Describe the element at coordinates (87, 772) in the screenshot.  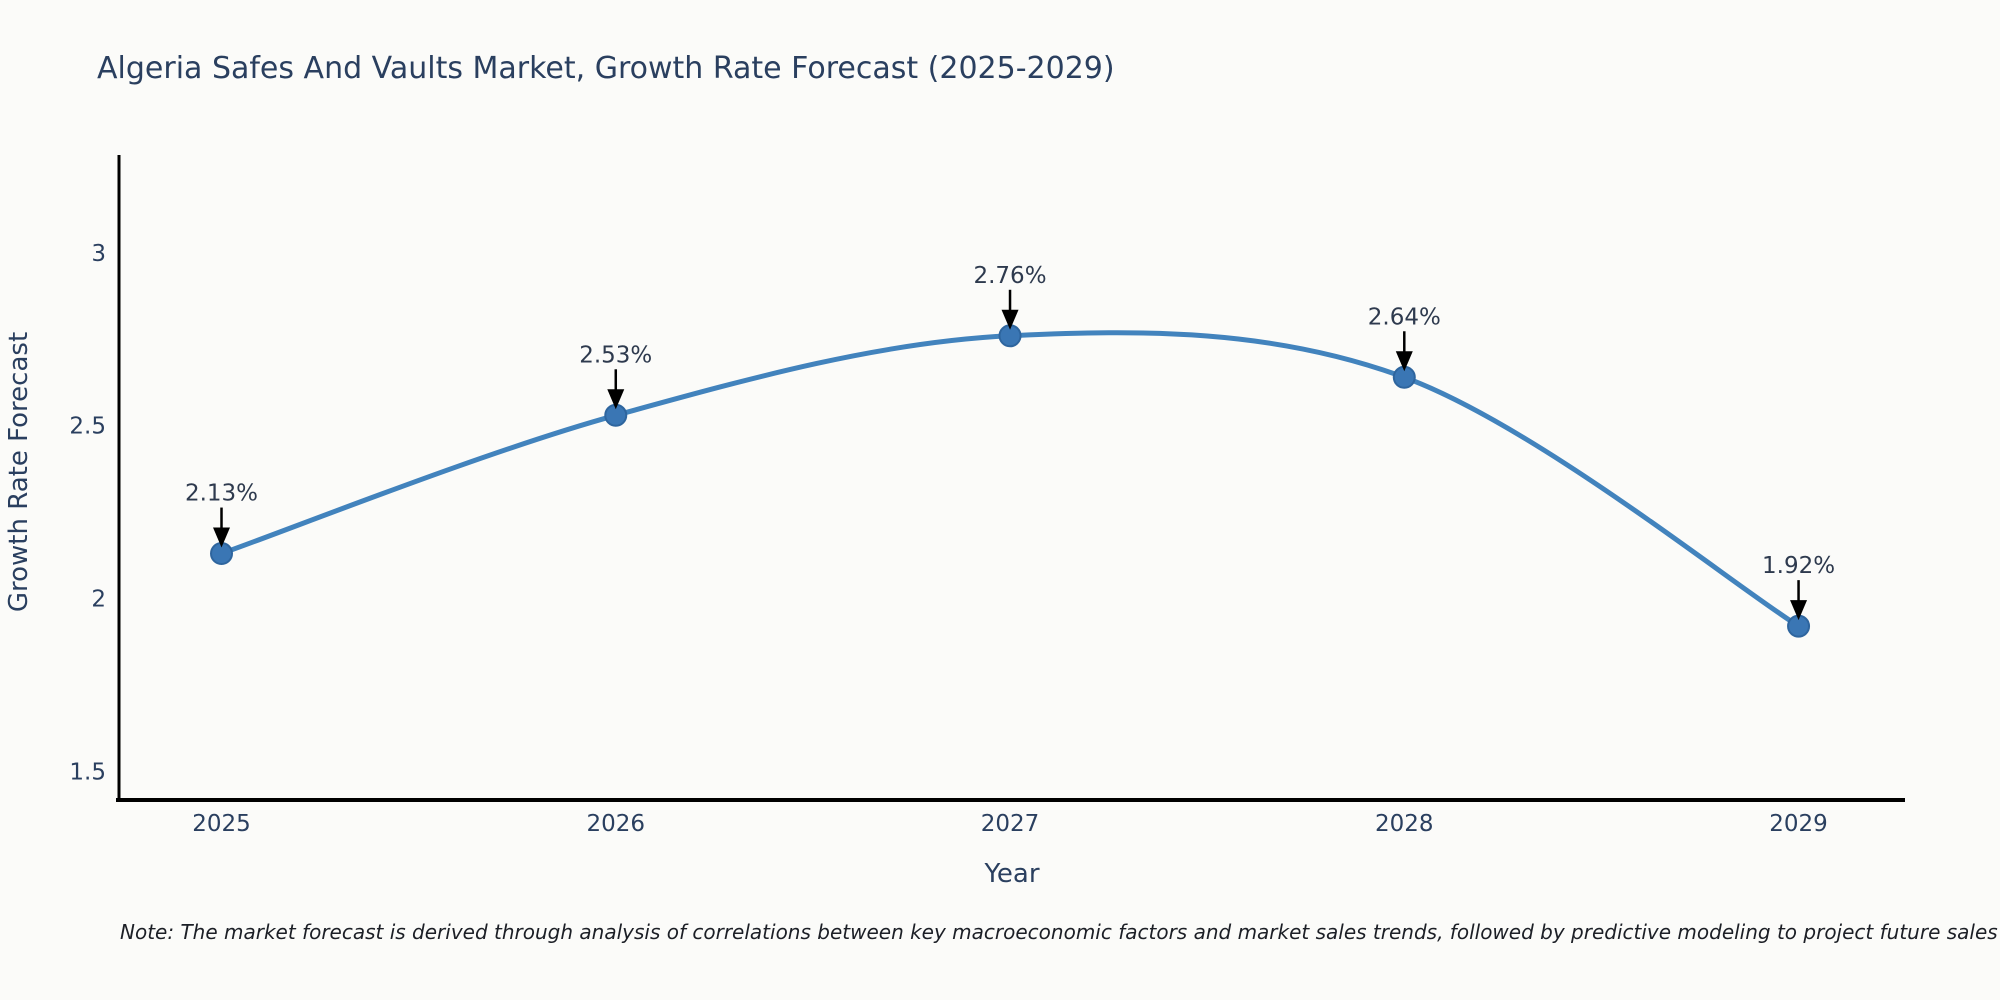
I see `y-tick-label: 1.5` at that location.